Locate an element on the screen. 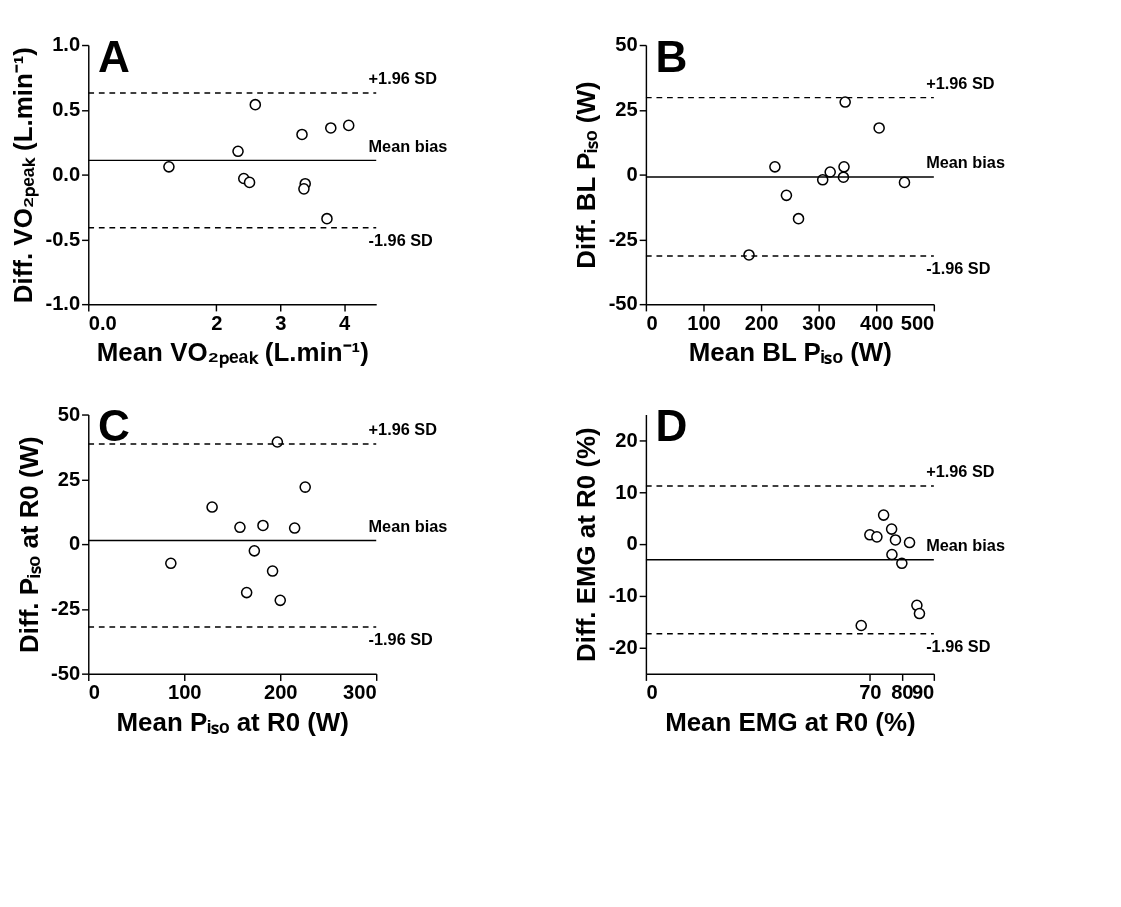  y-tick-label: 0.5 is located at coordinates (66, 109).